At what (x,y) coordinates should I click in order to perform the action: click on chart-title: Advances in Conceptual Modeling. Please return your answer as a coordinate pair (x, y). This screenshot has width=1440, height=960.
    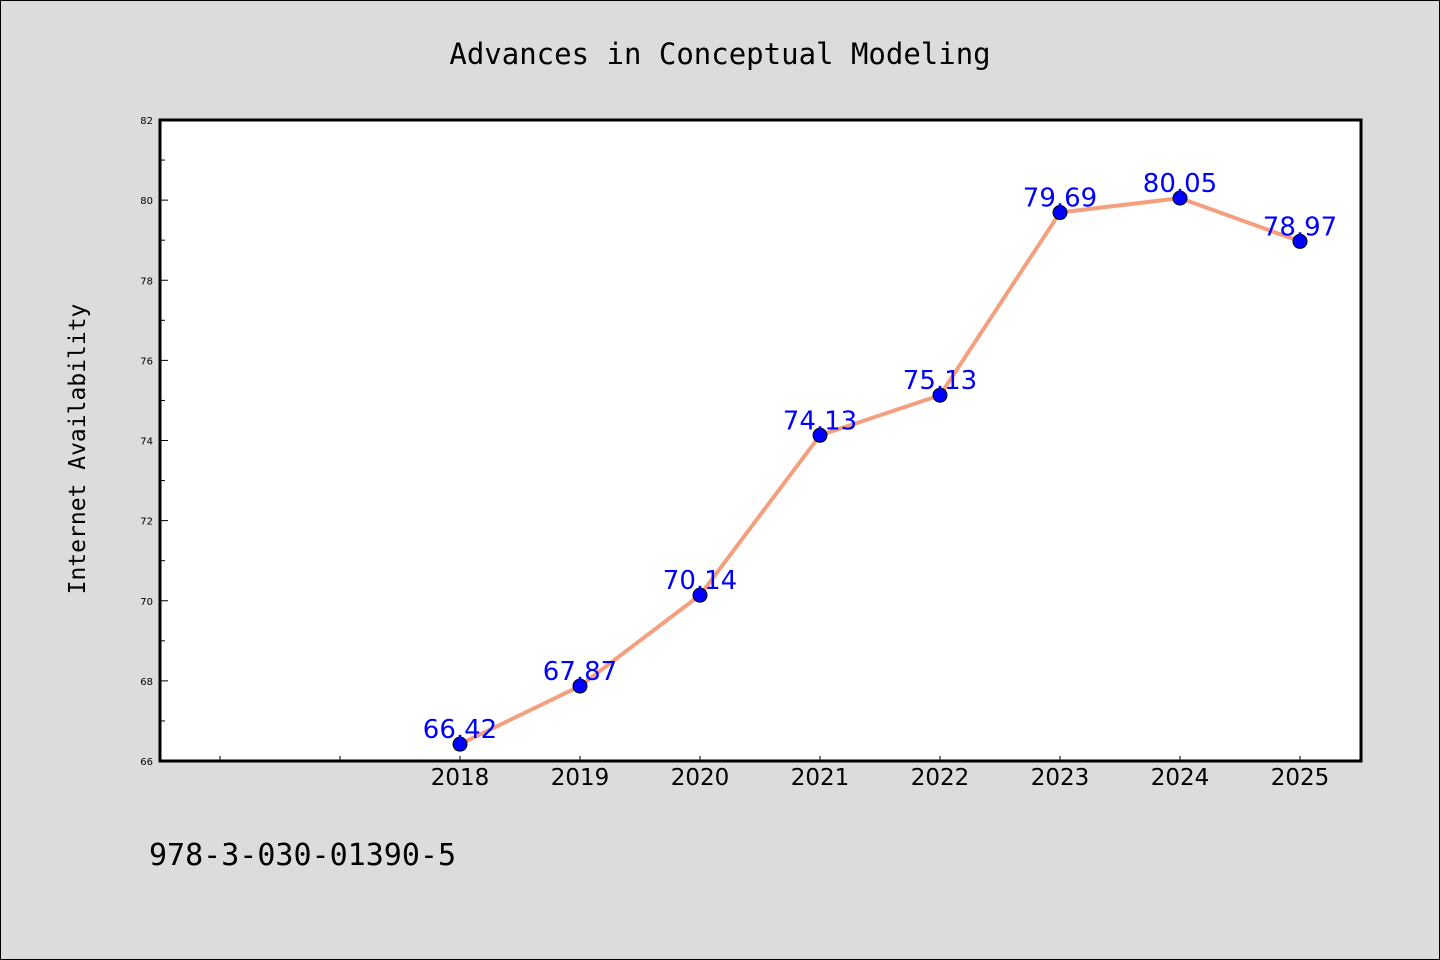
    Looking at the image, I should click on (719, 54).